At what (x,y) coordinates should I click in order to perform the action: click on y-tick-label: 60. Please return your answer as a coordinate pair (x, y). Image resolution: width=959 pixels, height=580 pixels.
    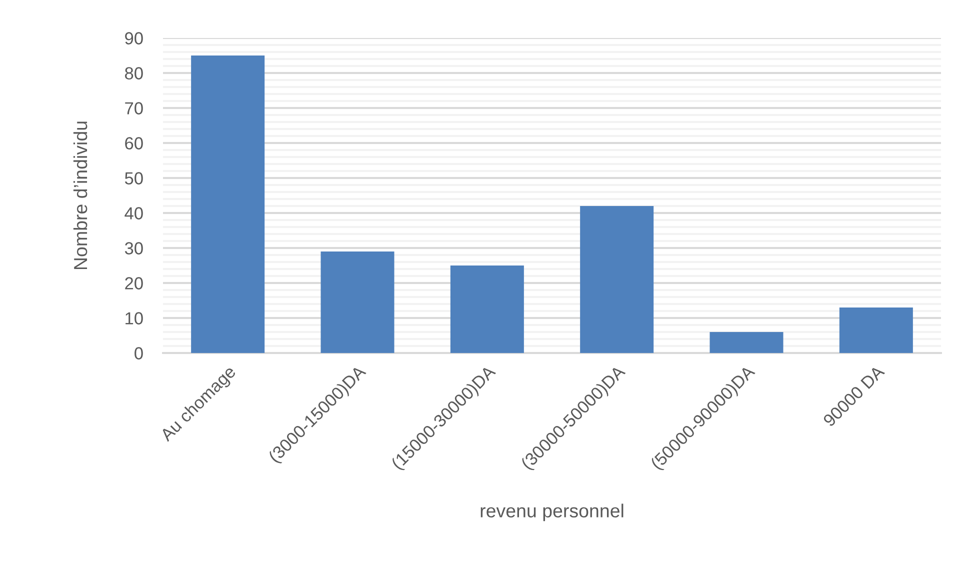
    Looking at the image, I should click on (134, 143).